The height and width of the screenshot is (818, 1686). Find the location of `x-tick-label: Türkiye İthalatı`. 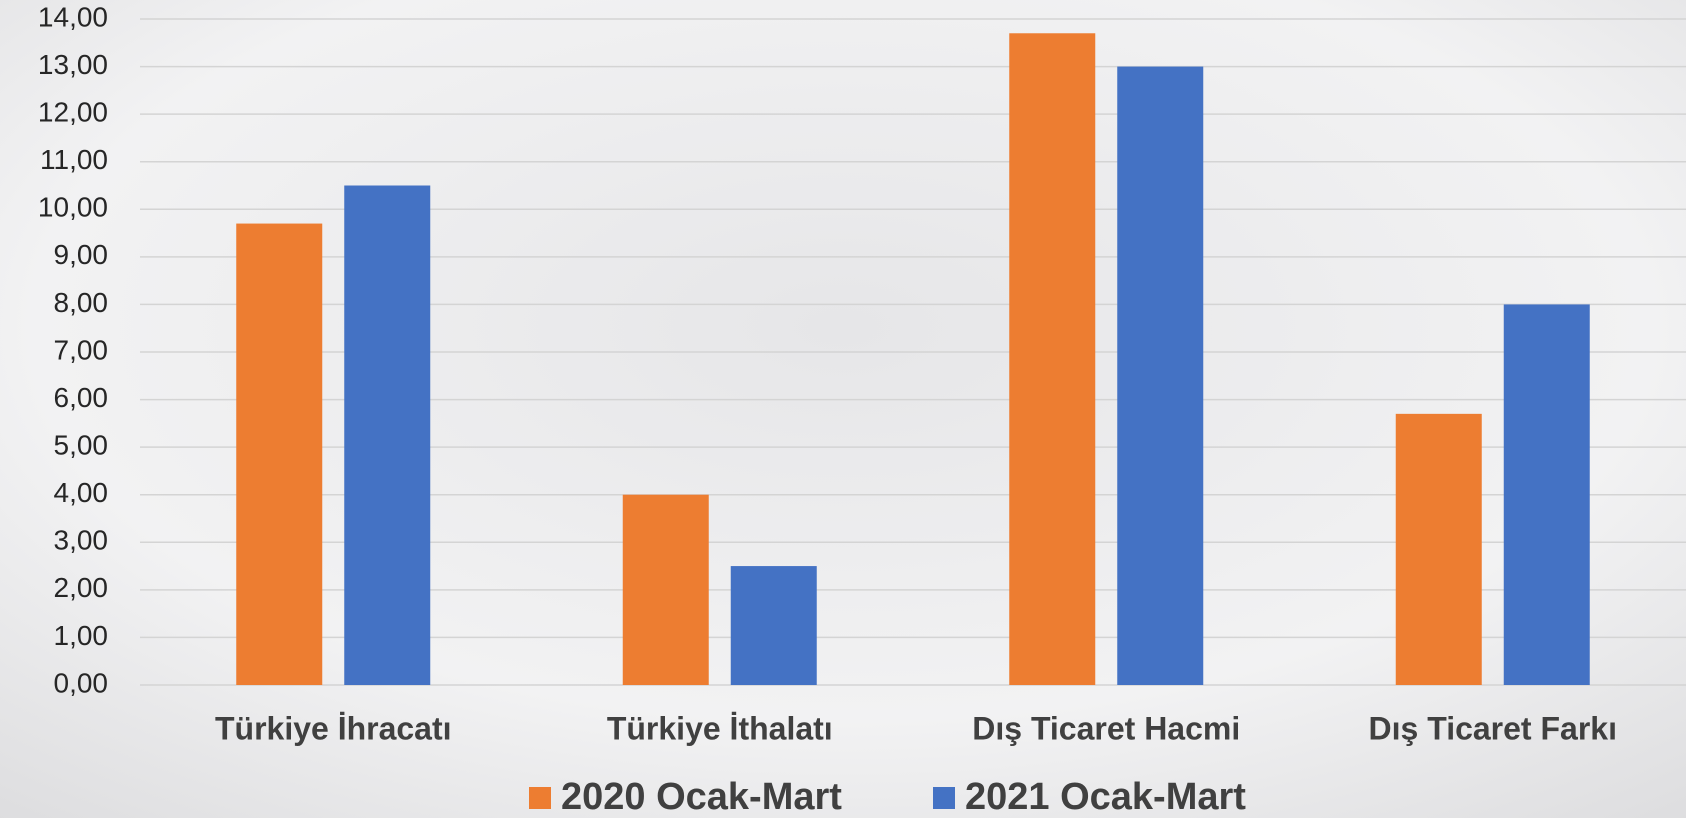

x-tick-label: Türkiye İthalatı is located at coordinates (720, 728).